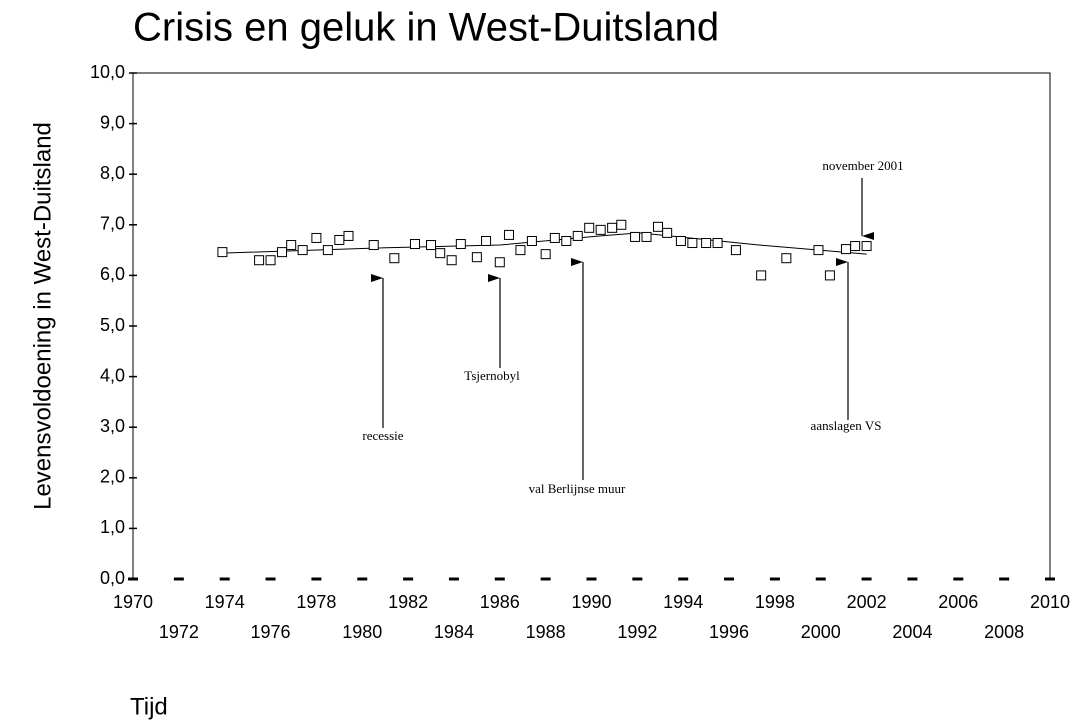  Describe the element at coordinates (862, 165) in the screenshot. I see `annotation: november 2001` at that location.